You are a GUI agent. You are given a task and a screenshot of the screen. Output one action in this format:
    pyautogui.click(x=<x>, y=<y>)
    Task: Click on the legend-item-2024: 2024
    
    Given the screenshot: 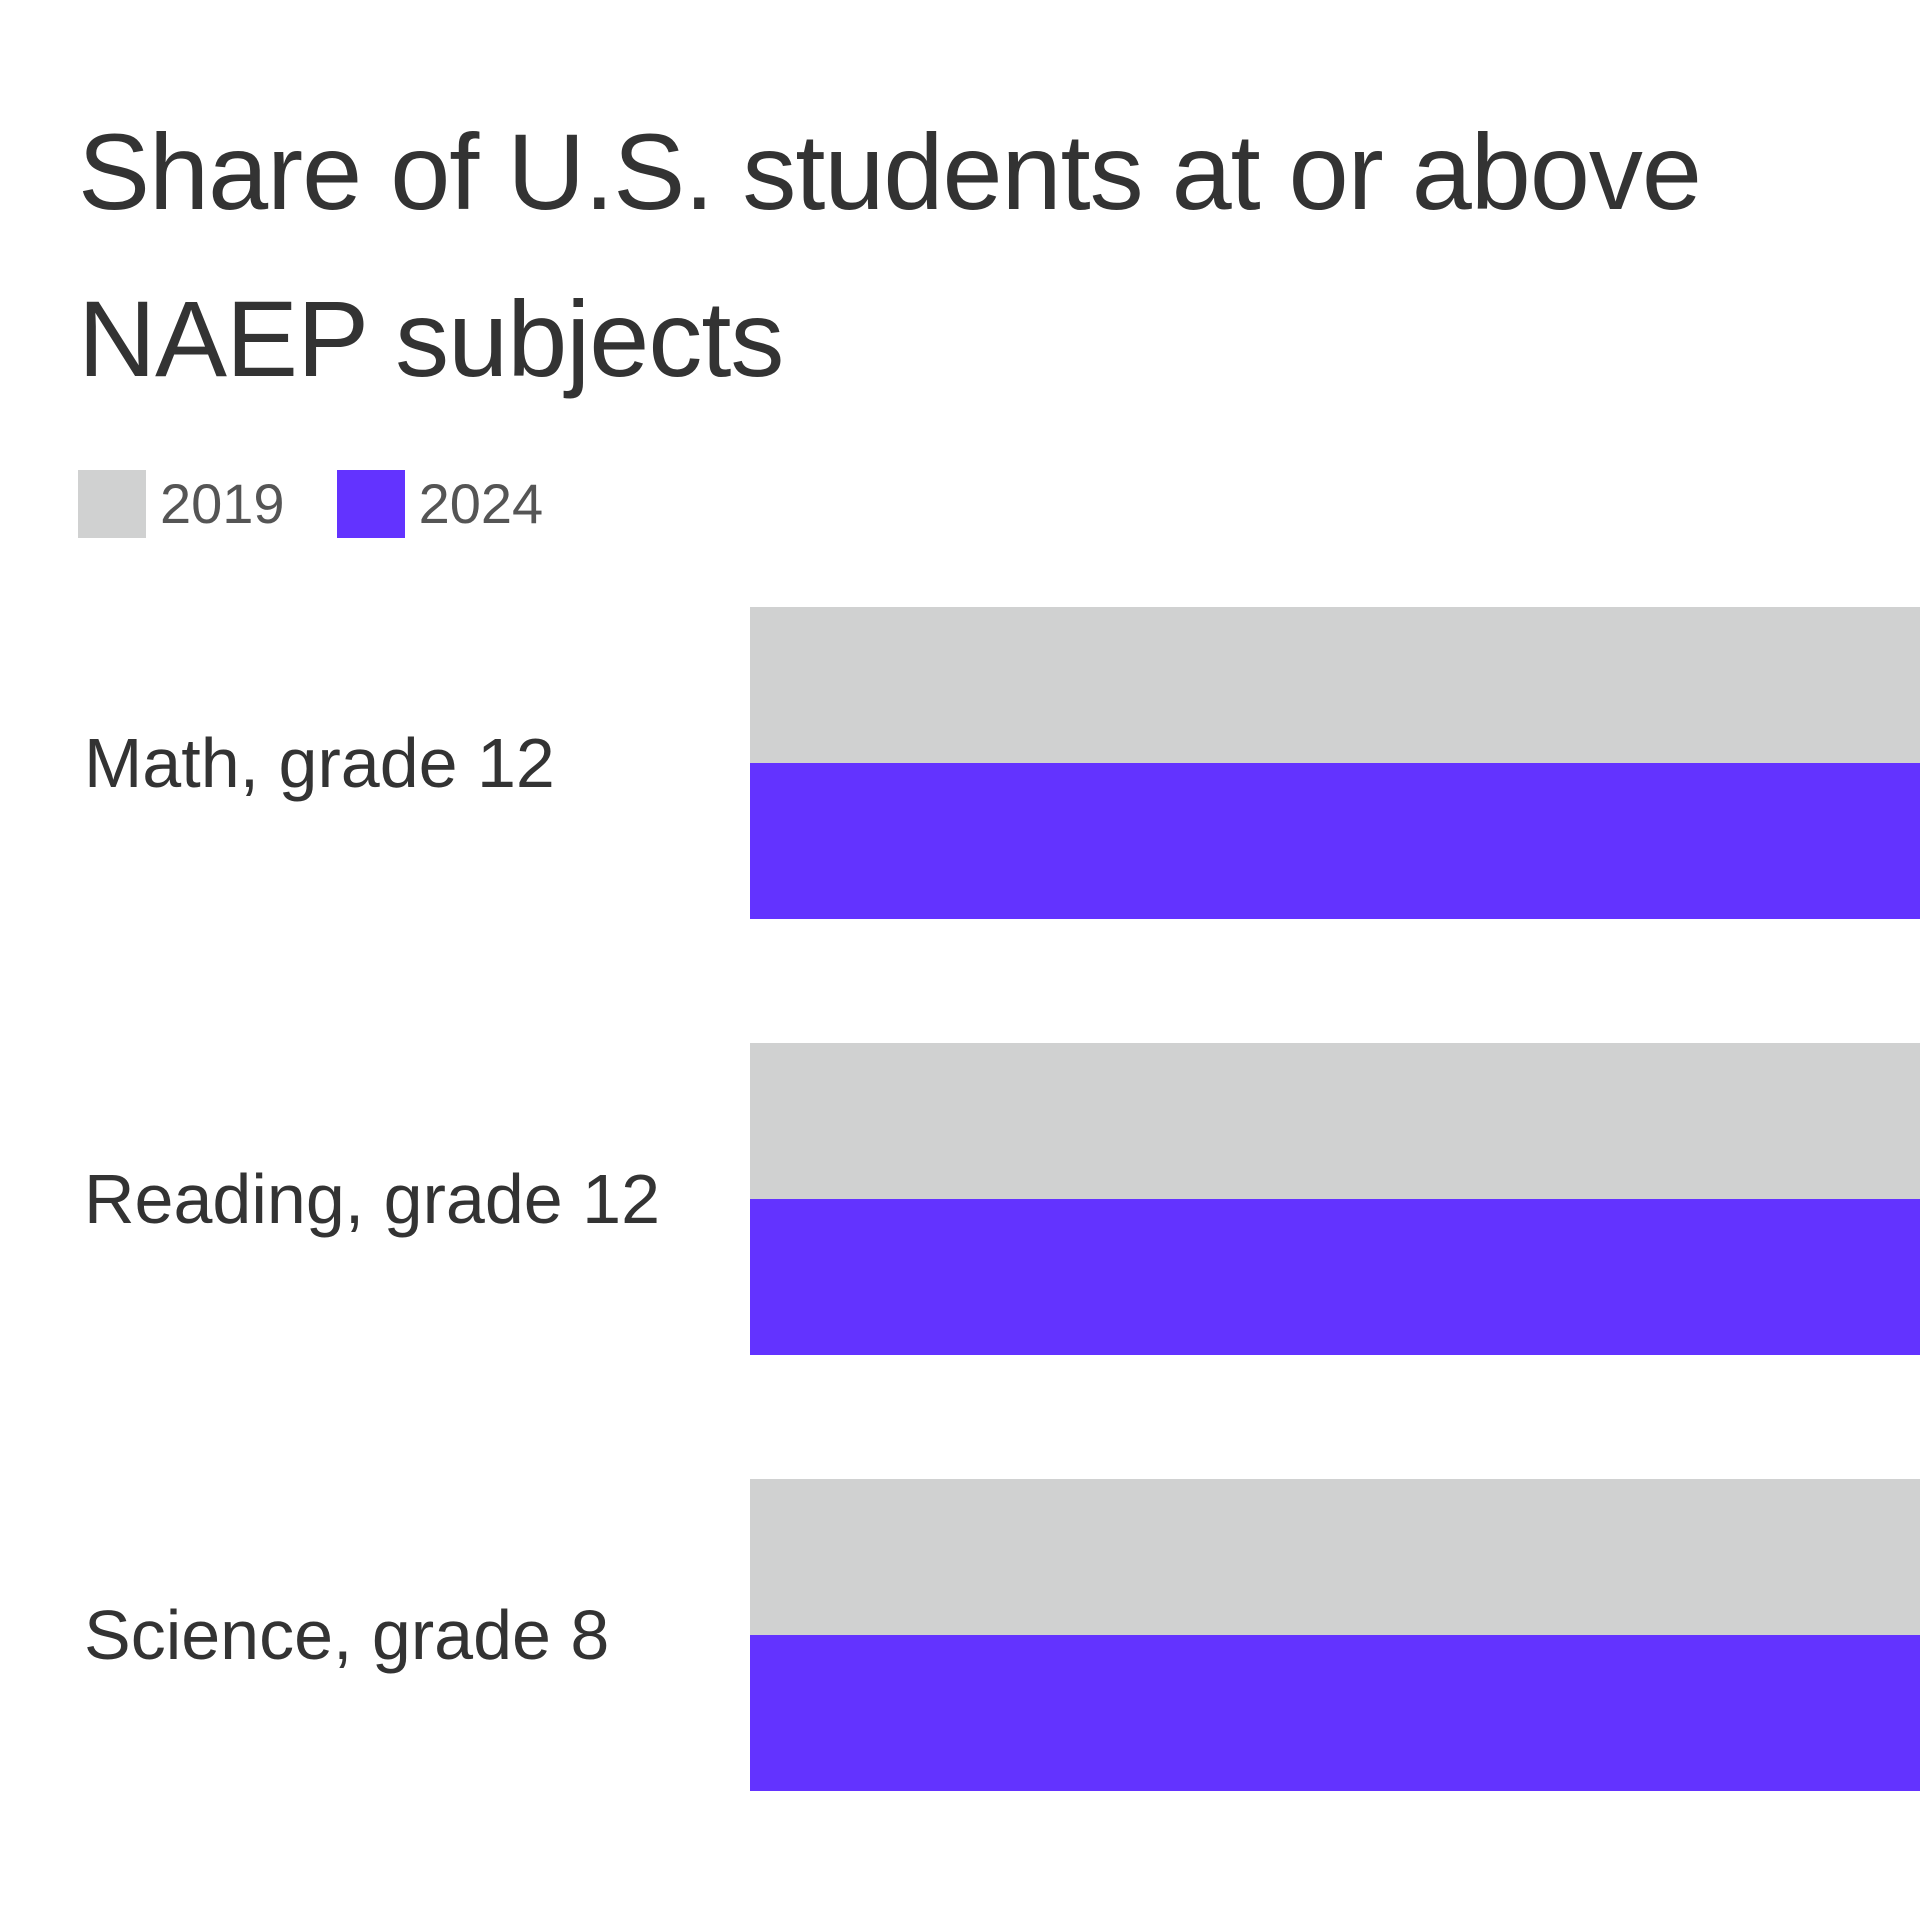 What is the action you would take?
    pyautogui.click(x=440, y=504)
    